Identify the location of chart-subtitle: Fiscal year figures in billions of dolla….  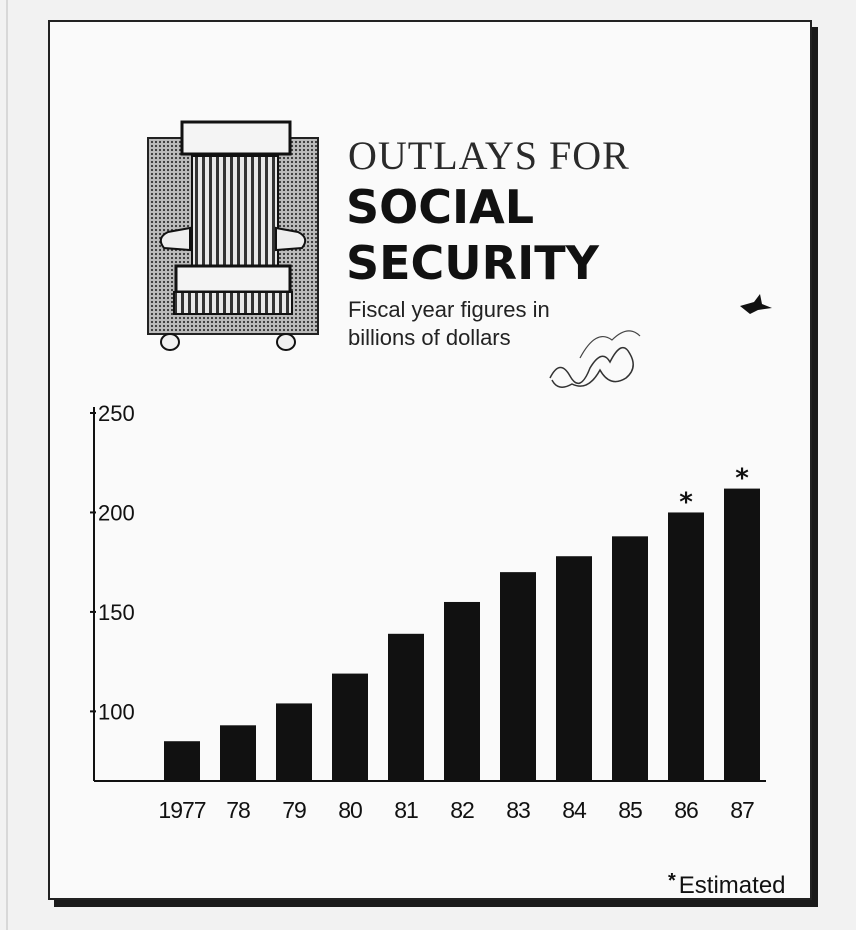
(513, 324).